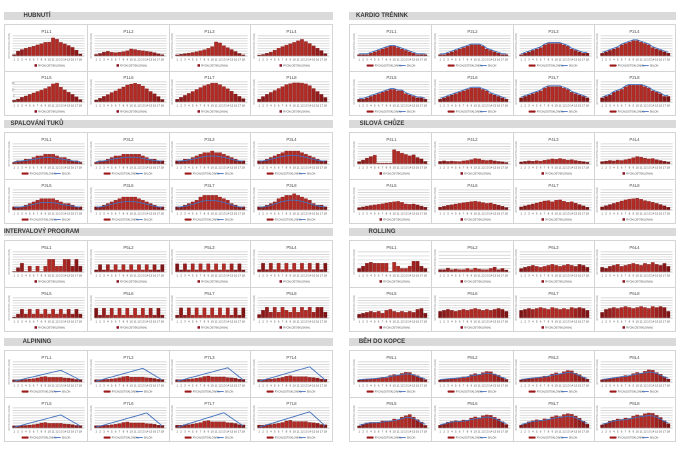 This screenshot has height=450, width=681. What do you see at coordinates (210, 139) in the screenshot?
I see `svg-text: P3L3` at bounding box center [210, 139].